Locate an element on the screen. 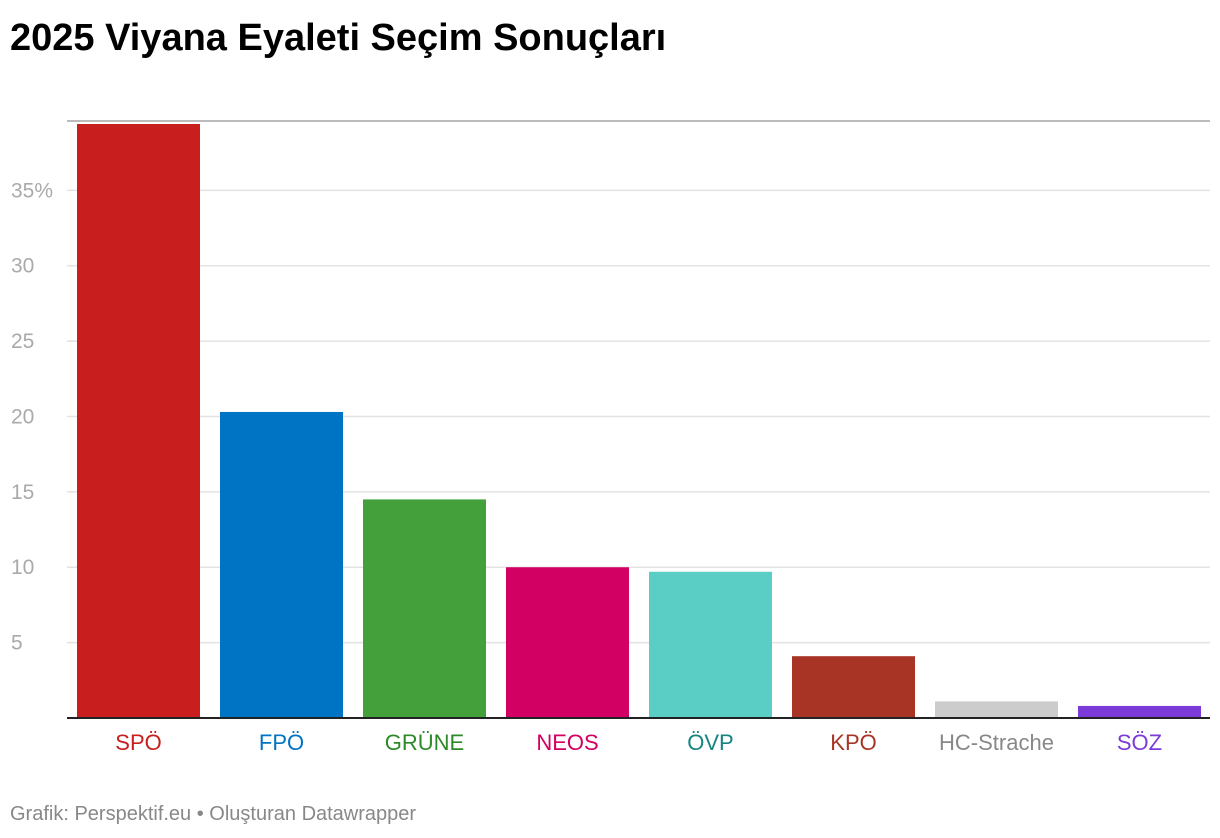 The height and width of the screenshot is (838, 1220). y-tick-label: 25 is located at coordinates (22, 341).